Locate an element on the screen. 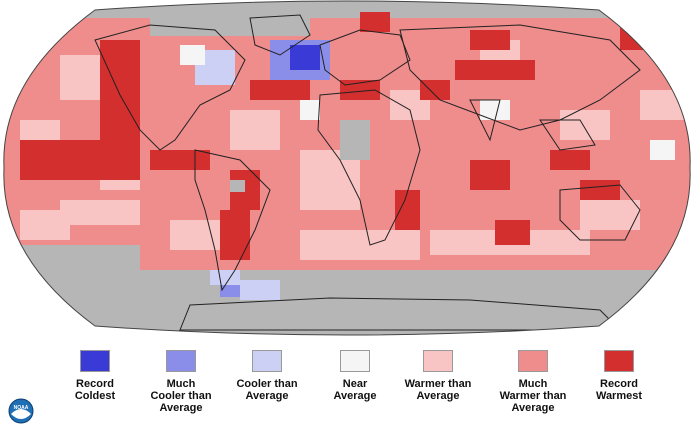 The width and height of the screenshot is (694, 424). legend-label: Much Cooler than Average is located at coordinates (181, 396).